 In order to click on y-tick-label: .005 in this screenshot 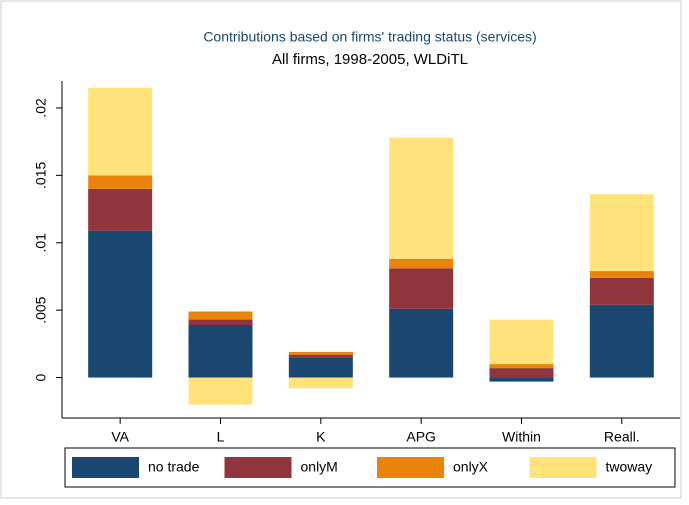, I will do `click(41, 309)`.